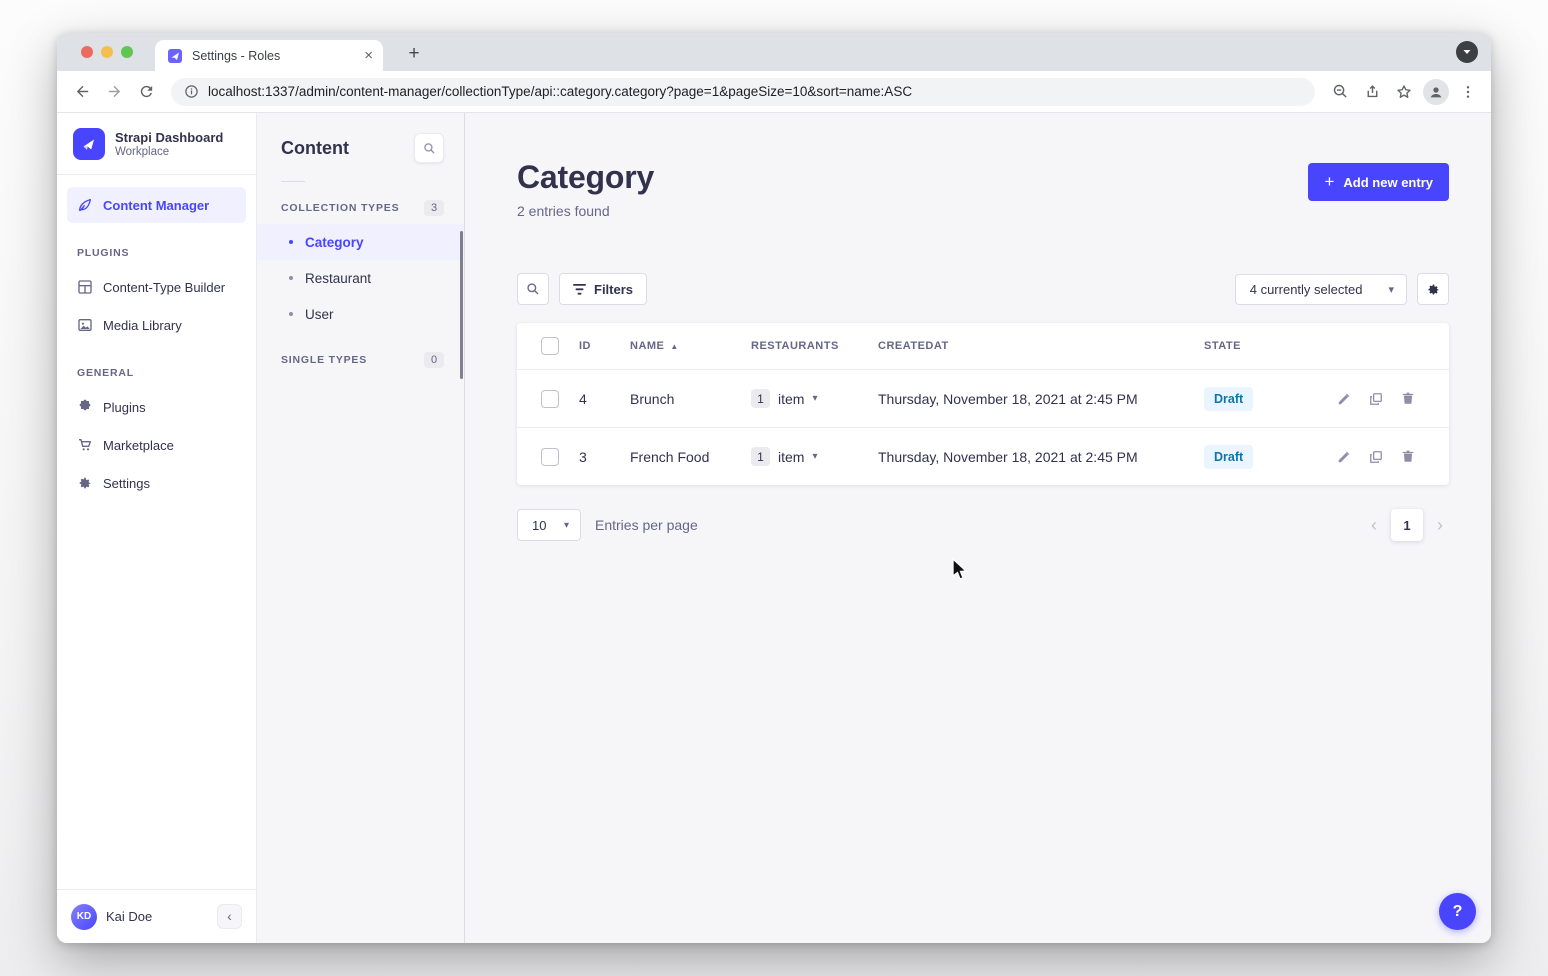 The image size is (1548, 976). I want to click on previous-page-button: ‹, so click(1374, 524).